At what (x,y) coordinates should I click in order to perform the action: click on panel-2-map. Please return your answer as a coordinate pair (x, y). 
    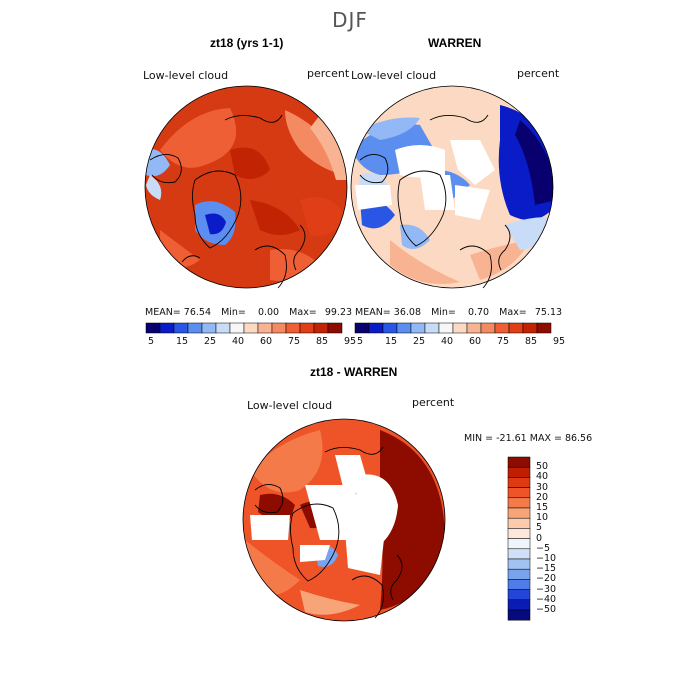
    Looking at the image, I should click on (455, 187).